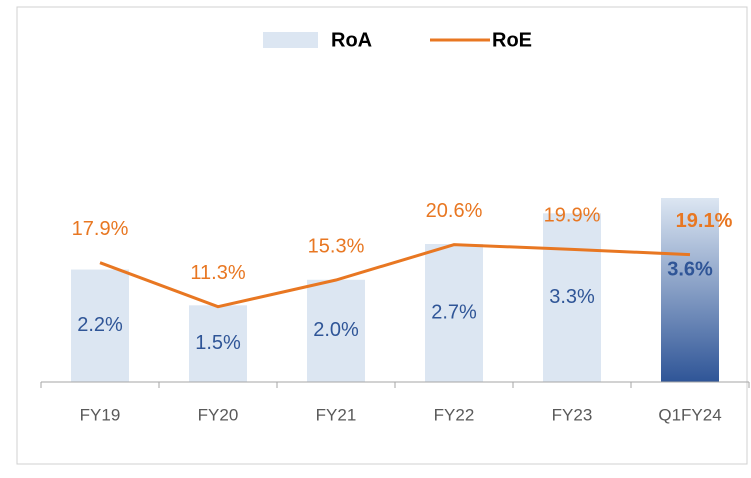  I want to click on bar-value-label: 2.0%, so click(336, 330).